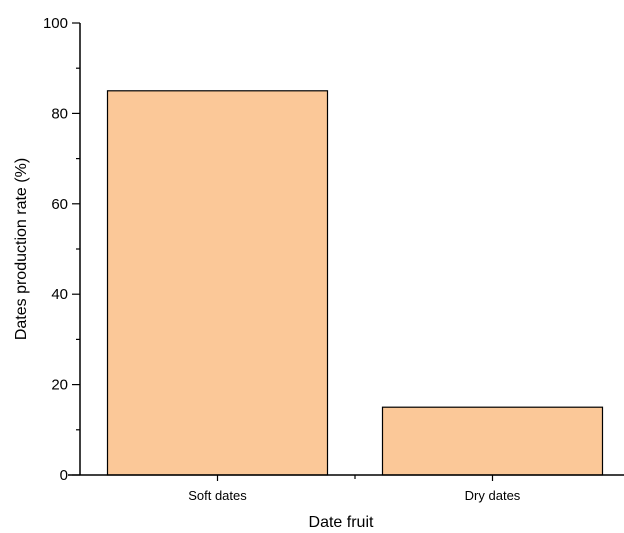 The width and height of the screenshot is (624, 533). What do you see at coordinates (217, 495) in the screenshot?
I see `x-tick-label: Soft dates` at bounding box center [217, 495].